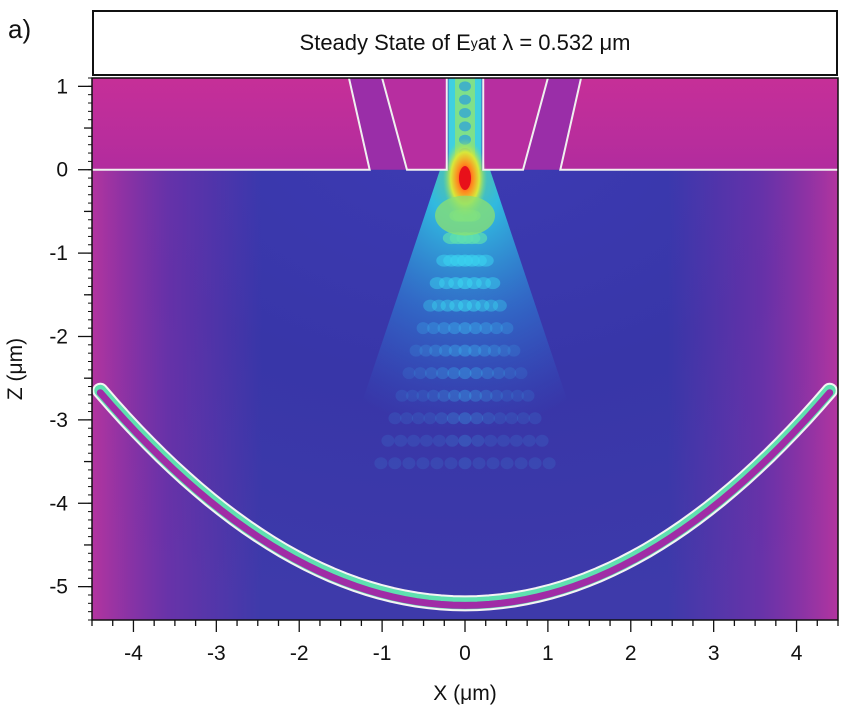 The height and width of the screenshot is (717, 850). What do you see at coordinates (377, 124) in the screenshot?
I see `groove-left` at bounding box center [377, 124].